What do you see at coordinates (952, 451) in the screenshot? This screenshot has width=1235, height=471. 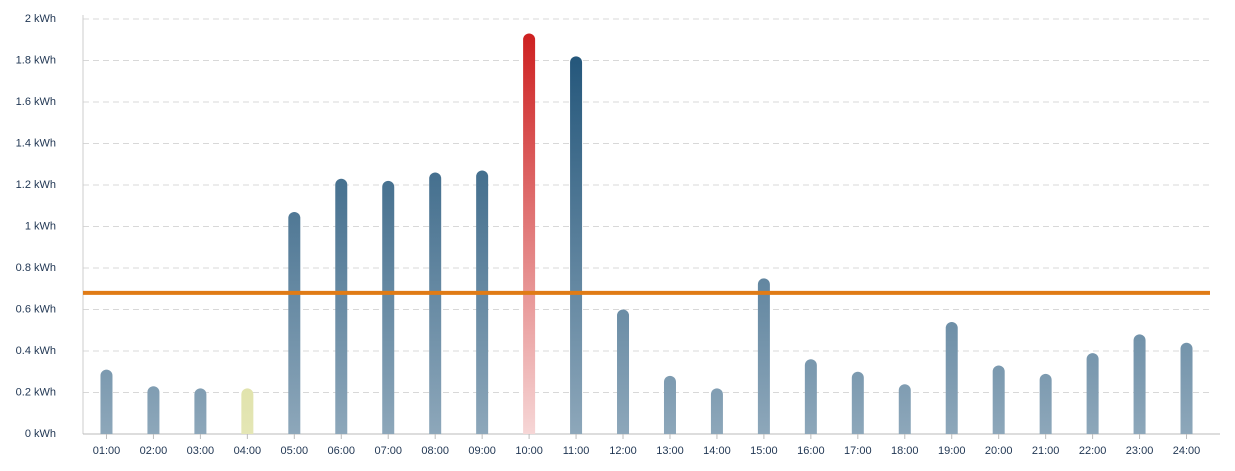 I see `x-tick-label: 19:00` at bounding box center [952, 451].